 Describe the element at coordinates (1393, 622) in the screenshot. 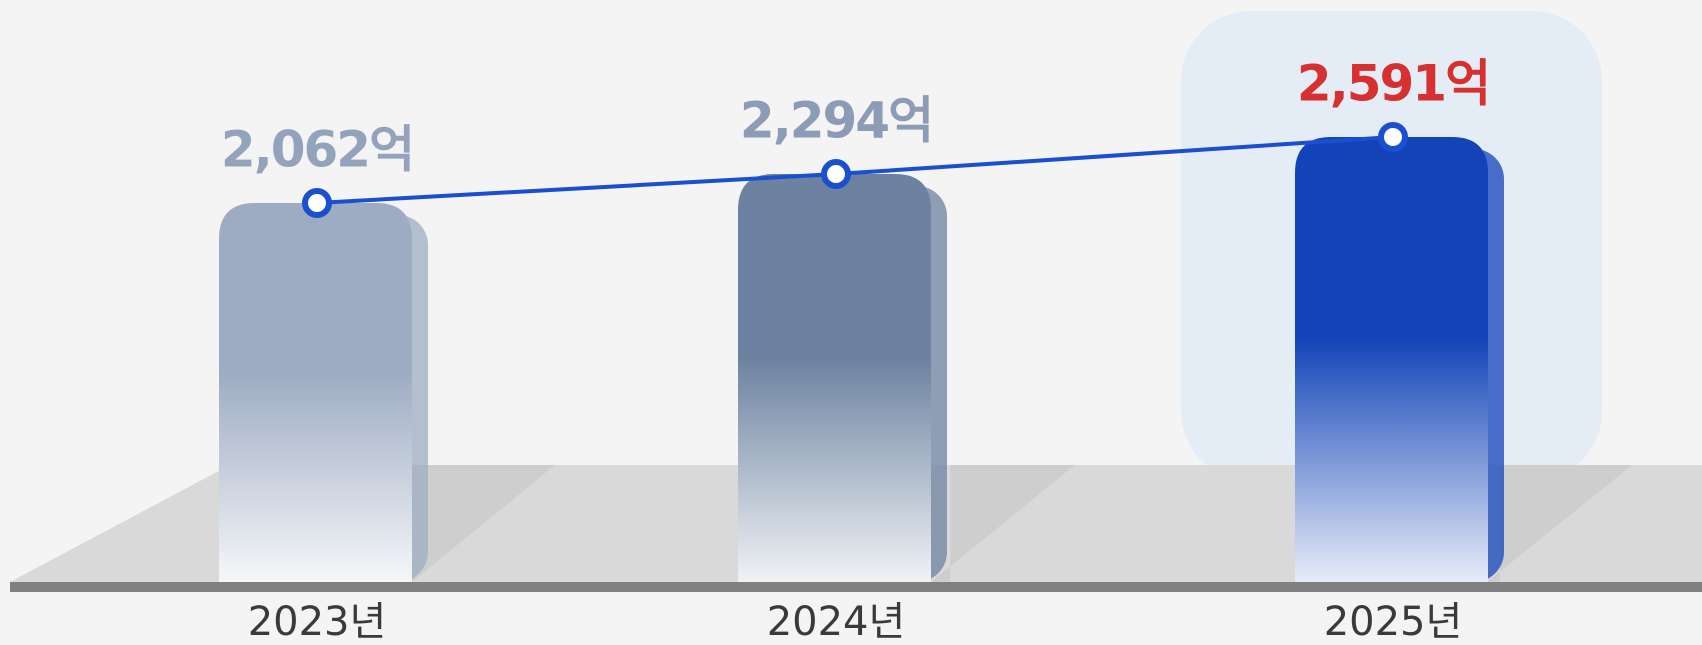

I see `x-tick-label: 2025년` at that location.